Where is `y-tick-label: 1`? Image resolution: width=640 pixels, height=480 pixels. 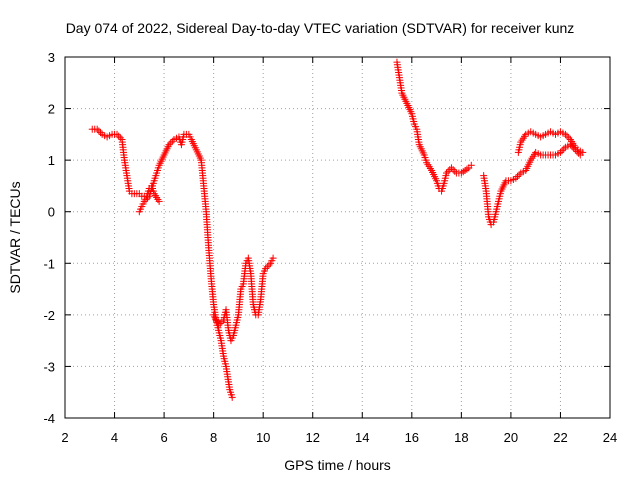
y-tick-label: 1 is located at coordinates (51, 160).